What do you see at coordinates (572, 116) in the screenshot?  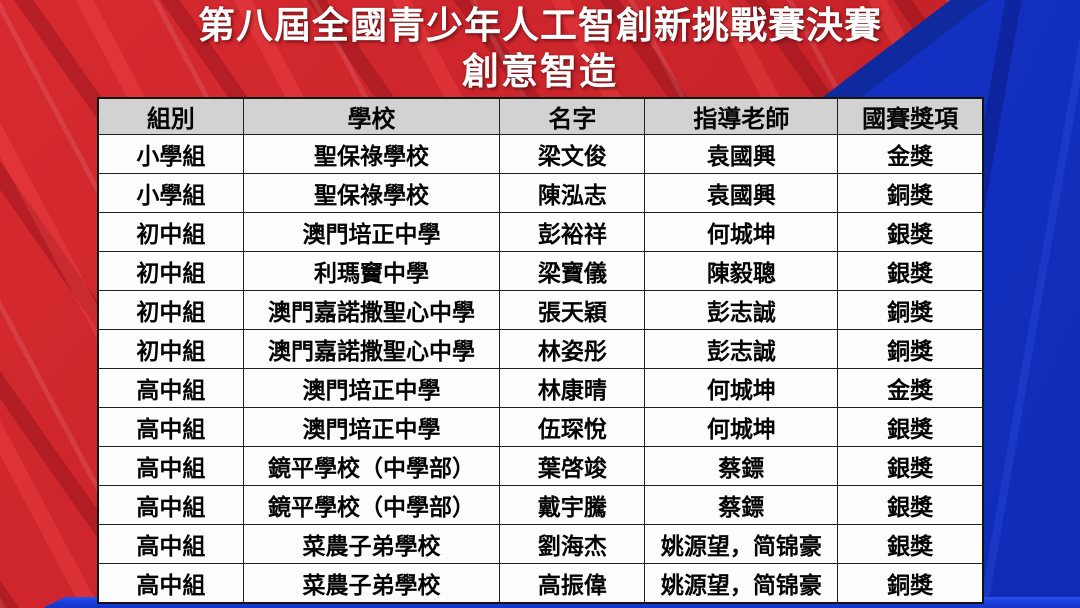 I see `column-header-name: 名字` at bounding box center [572, 116].